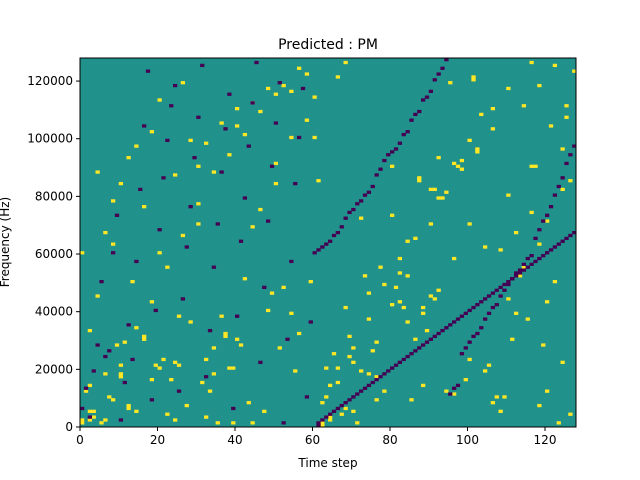 This screenshot has height=480, width=640. Describe the element at coordinates (6, 242) in the screenshot. I see `y-axis-label: Frequency (Hz)` at that location.